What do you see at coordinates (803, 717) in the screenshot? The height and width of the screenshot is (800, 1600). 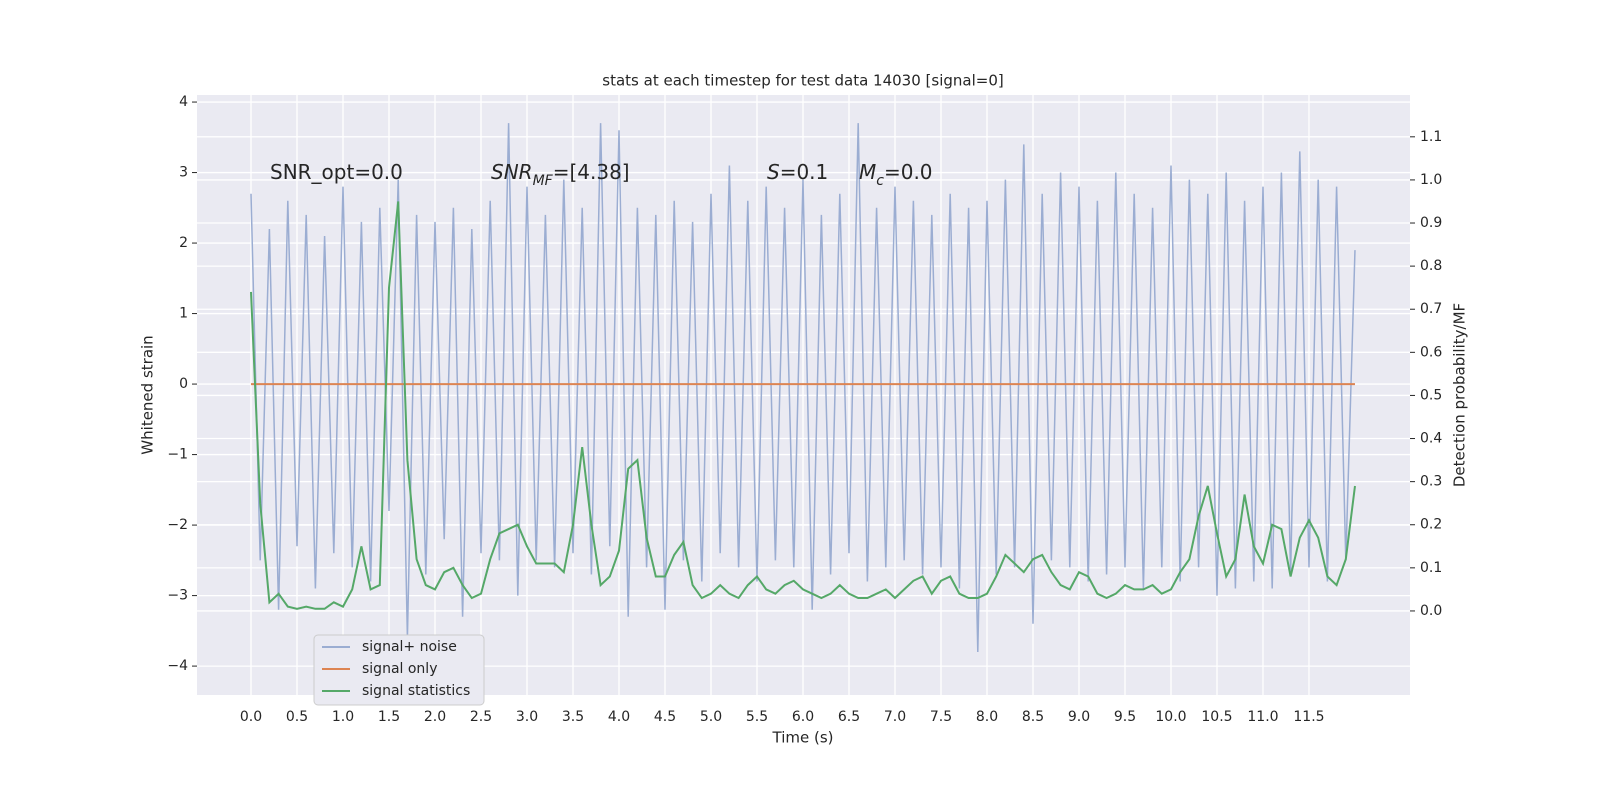 I see `x-tick-label: 6.0` at bounding box center [803, 717].